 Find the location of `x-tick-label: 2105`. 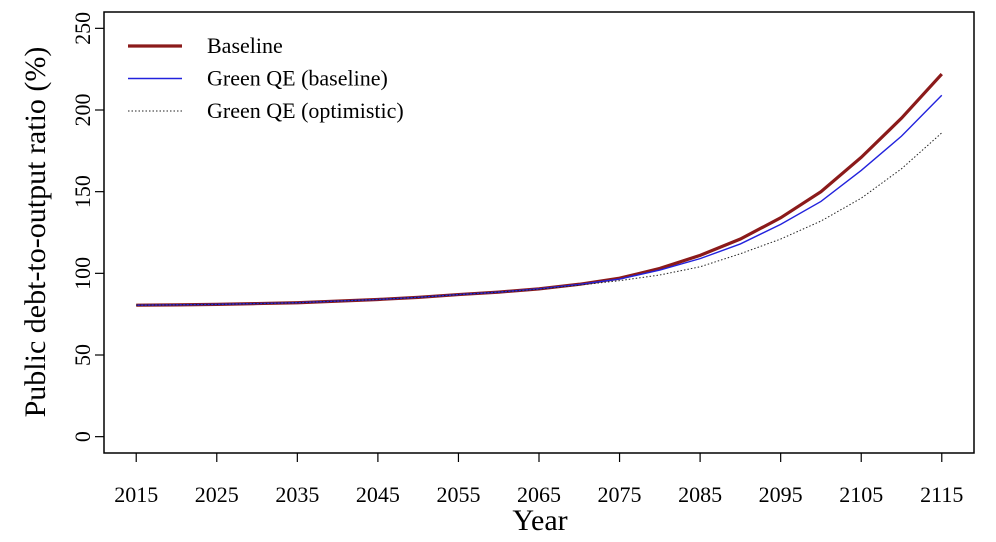

x-tick-label: 2105 is located at coordinates (861, 494).